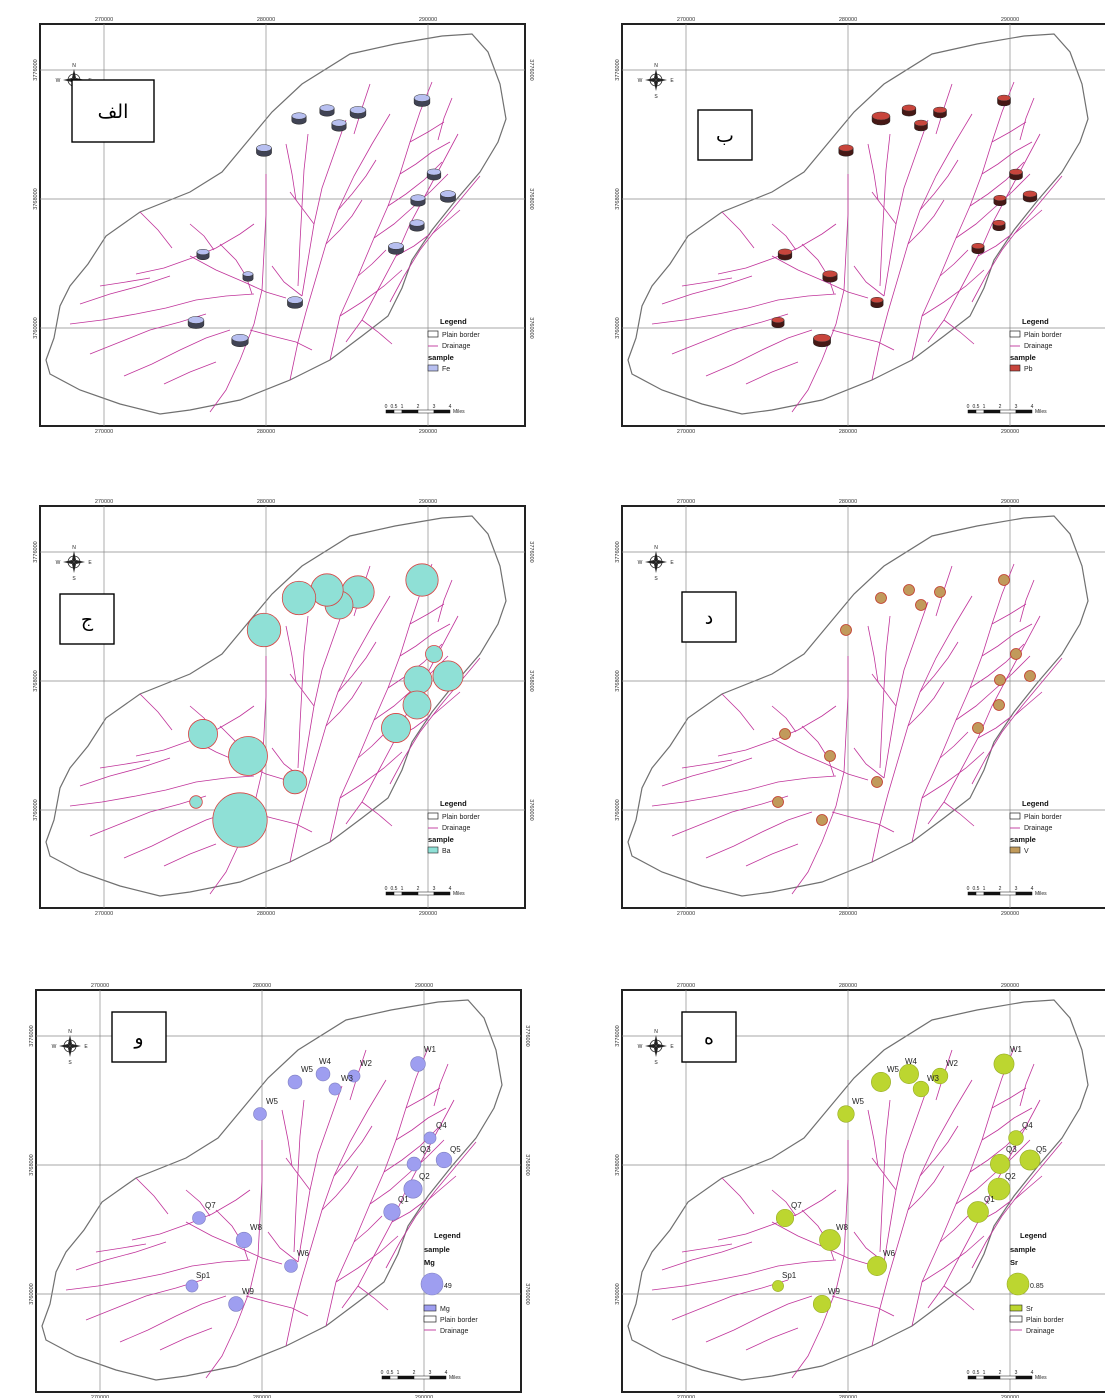 This screenshot has width=1105, height=1398. What do you see at coordinates (86, 1047) in the screenshot?
I see `svg-text: E` at bounding box center [86, 1047].